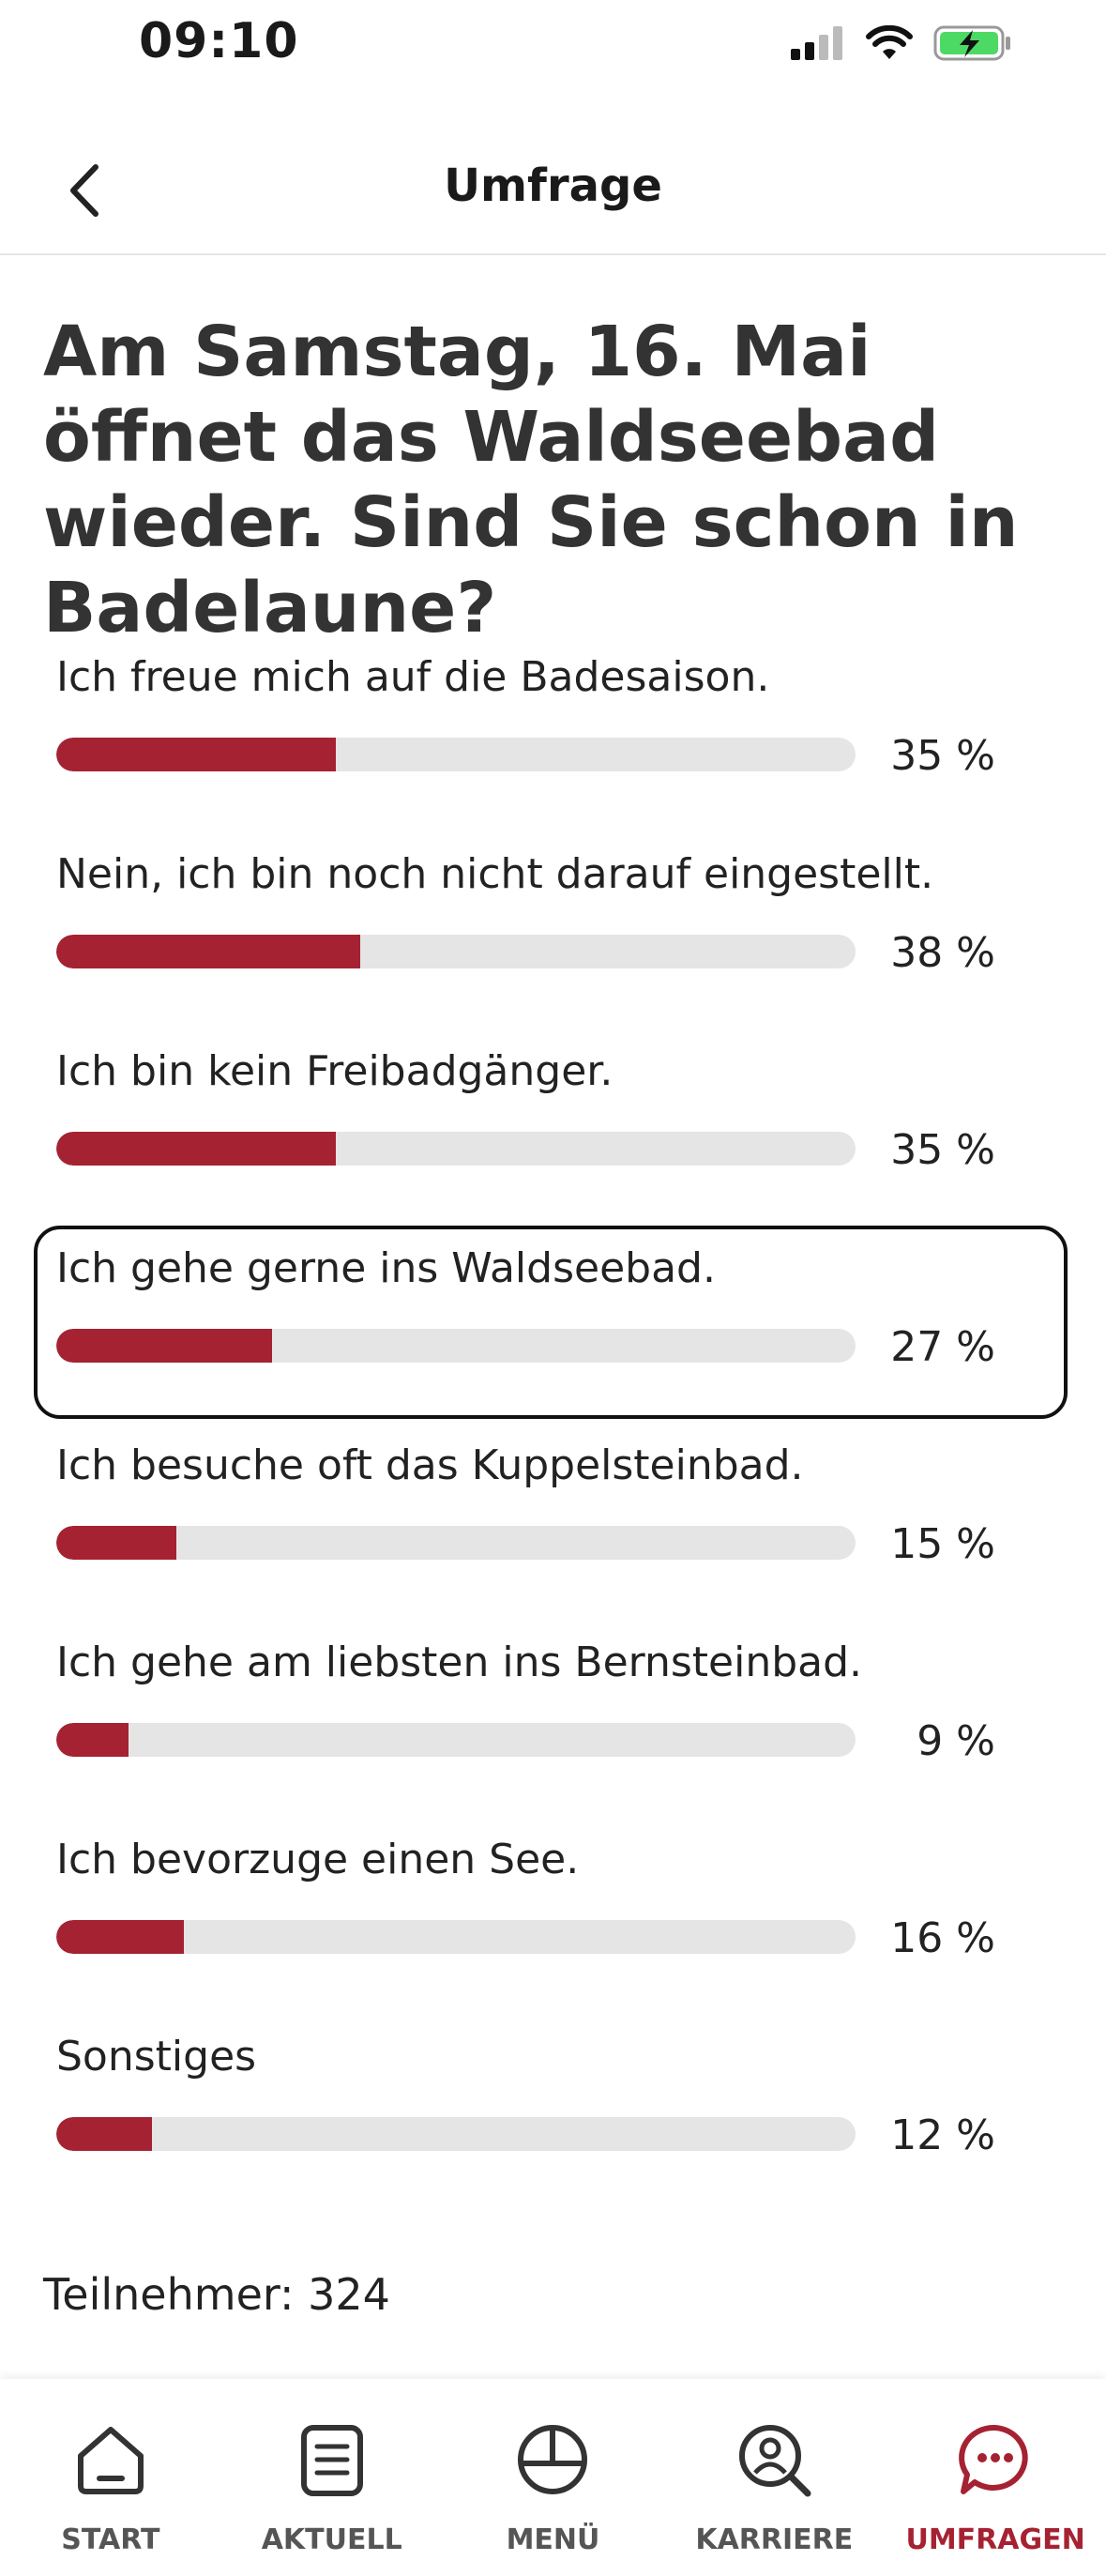  What do you see at coordinates (413, 677) in the screenshot?
I see `poll-option-label: Ich freue mich auf die Badesaison.` at bounding box center [413, 677].